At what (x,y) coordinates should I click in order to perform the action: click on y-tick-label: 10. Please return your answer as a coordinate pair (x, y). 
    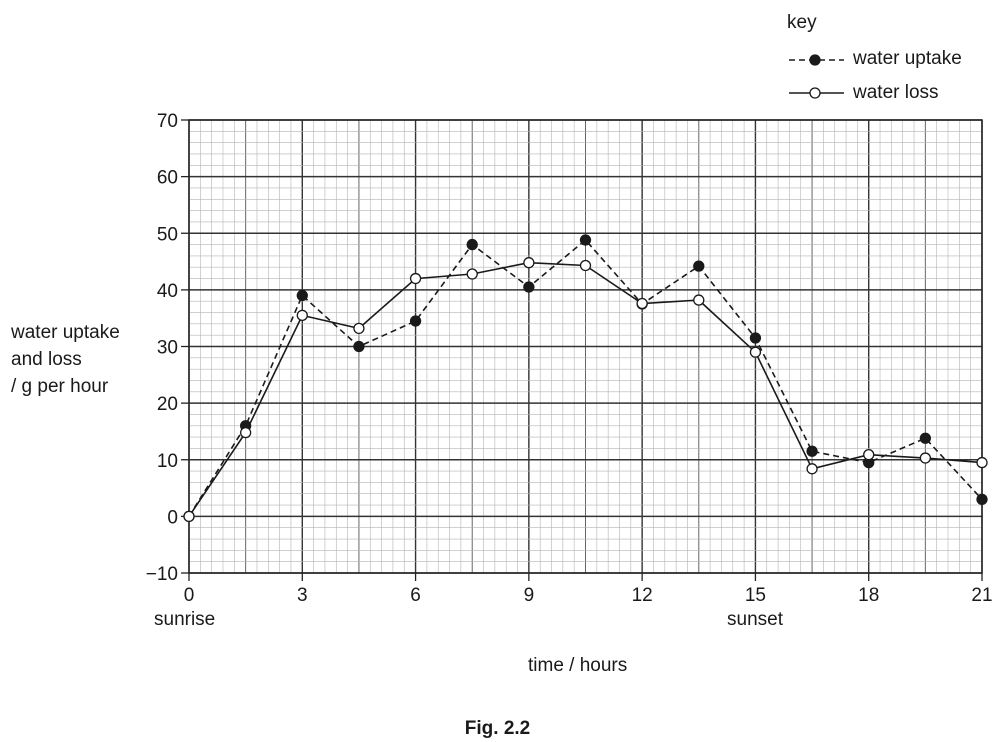
    Looking at the image, I should click on (167, 461).